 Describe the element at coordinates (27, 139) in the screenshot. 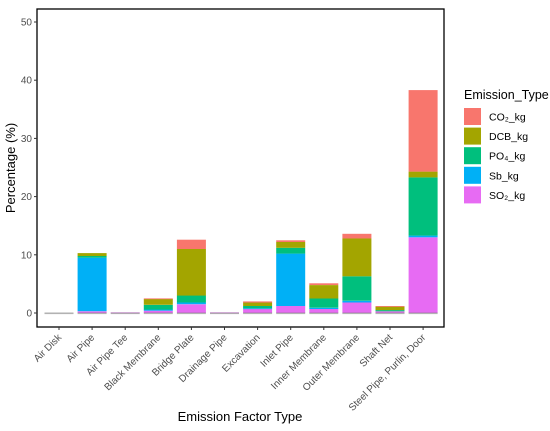

I see `y-tick-label-3: 30` at that location.